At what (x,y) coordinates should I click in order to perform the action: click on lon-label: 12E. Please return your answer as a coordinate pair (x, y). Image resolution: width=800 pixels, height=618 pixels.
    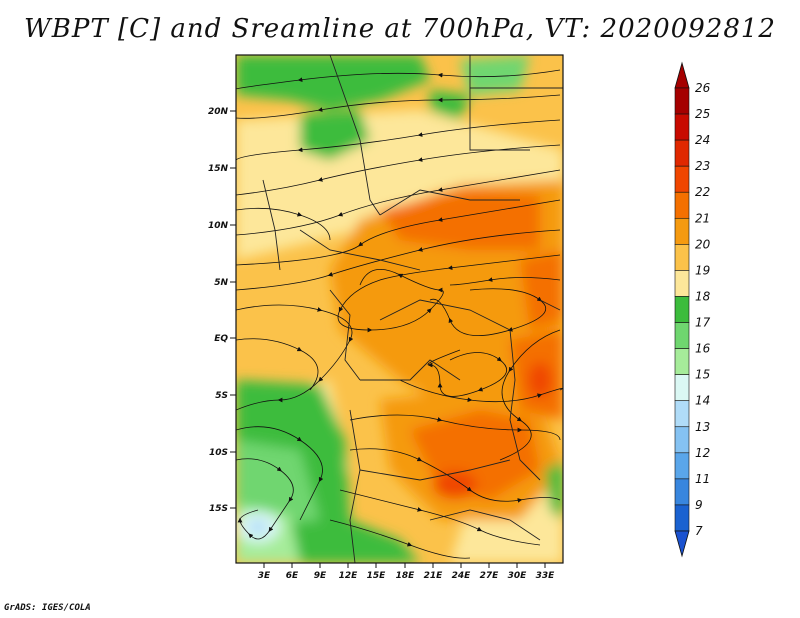
    Looking at the image, I should click on (349, 576).